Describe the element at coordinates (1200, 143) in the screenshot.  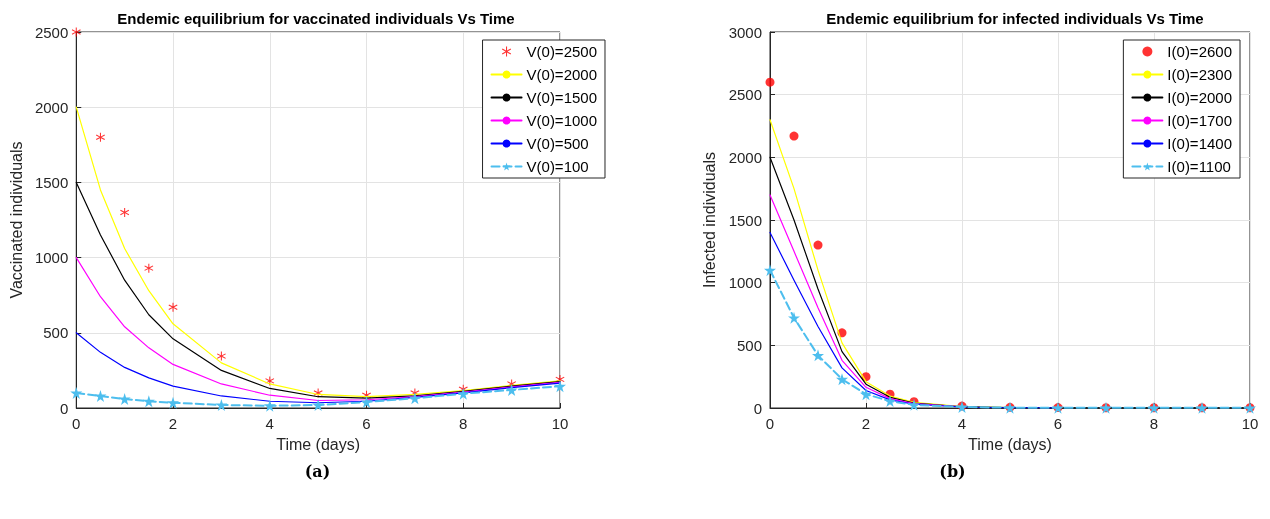
I see `legend-label: I(0)=1400` at that location.